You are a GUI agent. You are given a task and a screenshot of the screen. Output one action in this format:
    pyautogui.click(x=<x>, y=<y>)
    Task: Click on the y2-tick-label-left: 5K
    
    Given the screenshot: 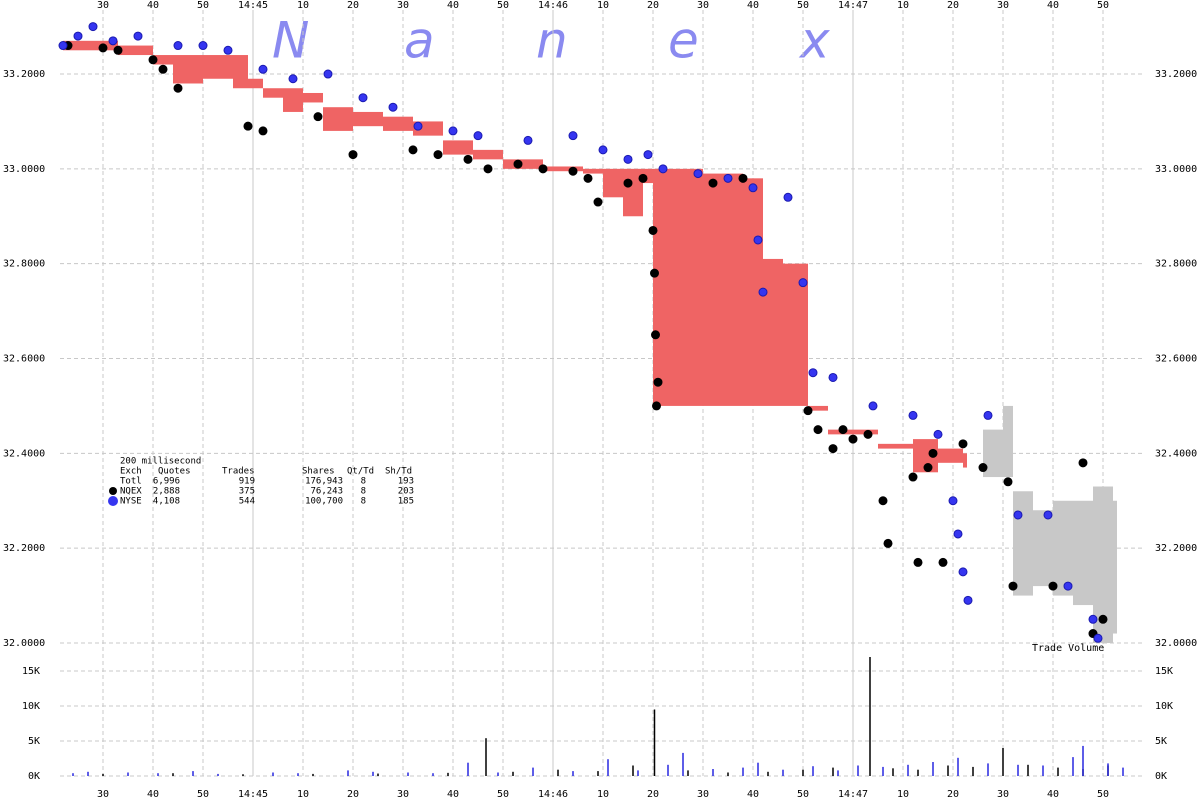 What is the action you would take?
    pyautogui.click(x=34, y=741)
    